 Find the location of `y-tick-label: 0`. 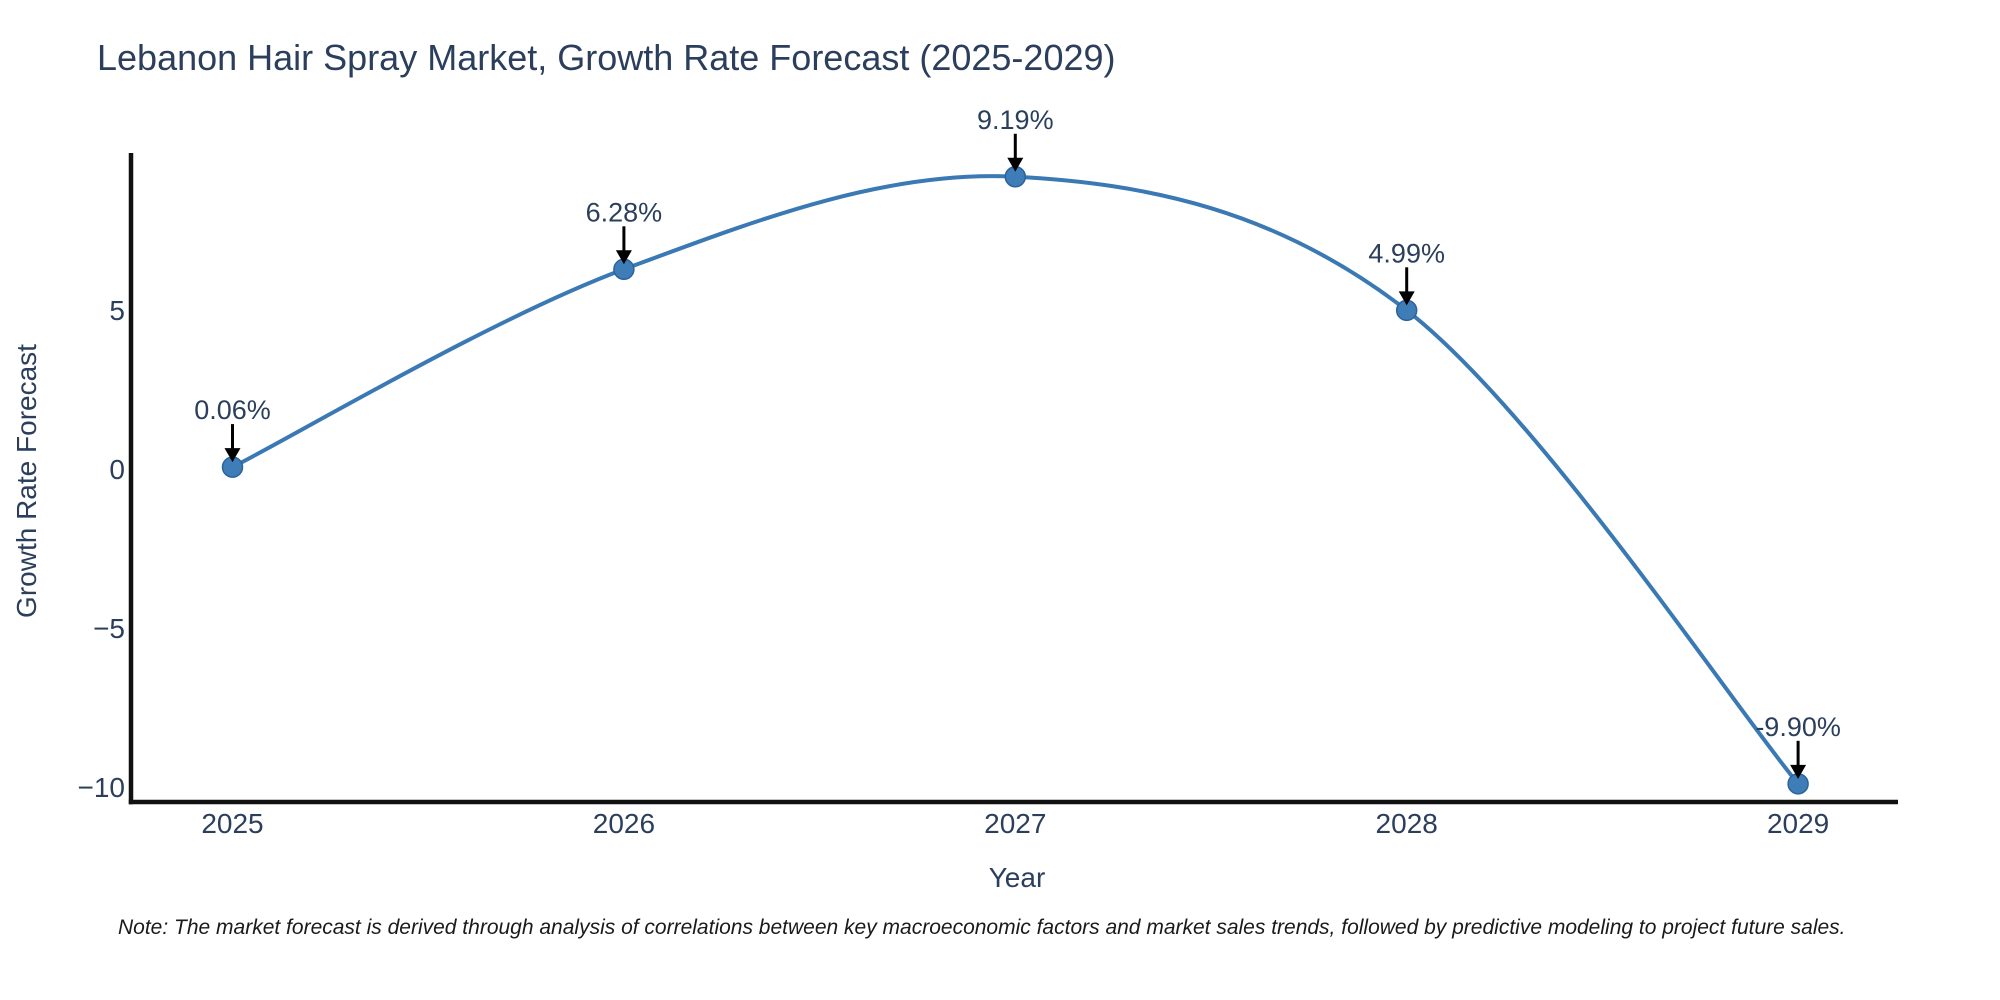

y-tick-label: 0 is located at coordinates (117, 469).